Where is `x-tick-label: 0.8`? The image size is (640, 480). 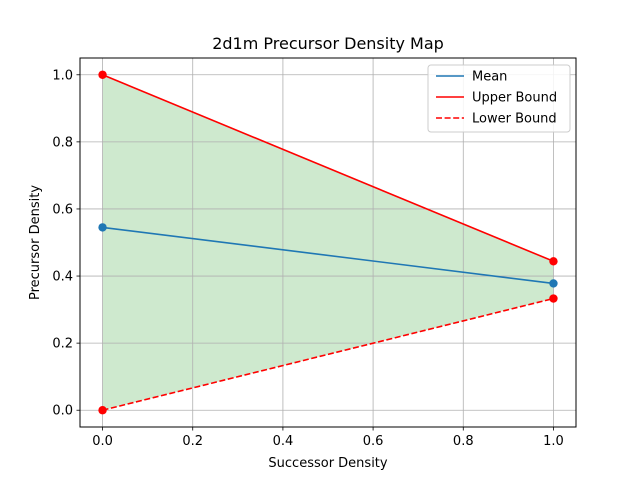 x-tick-label: 0.8 is located at coordinates (463, 441).